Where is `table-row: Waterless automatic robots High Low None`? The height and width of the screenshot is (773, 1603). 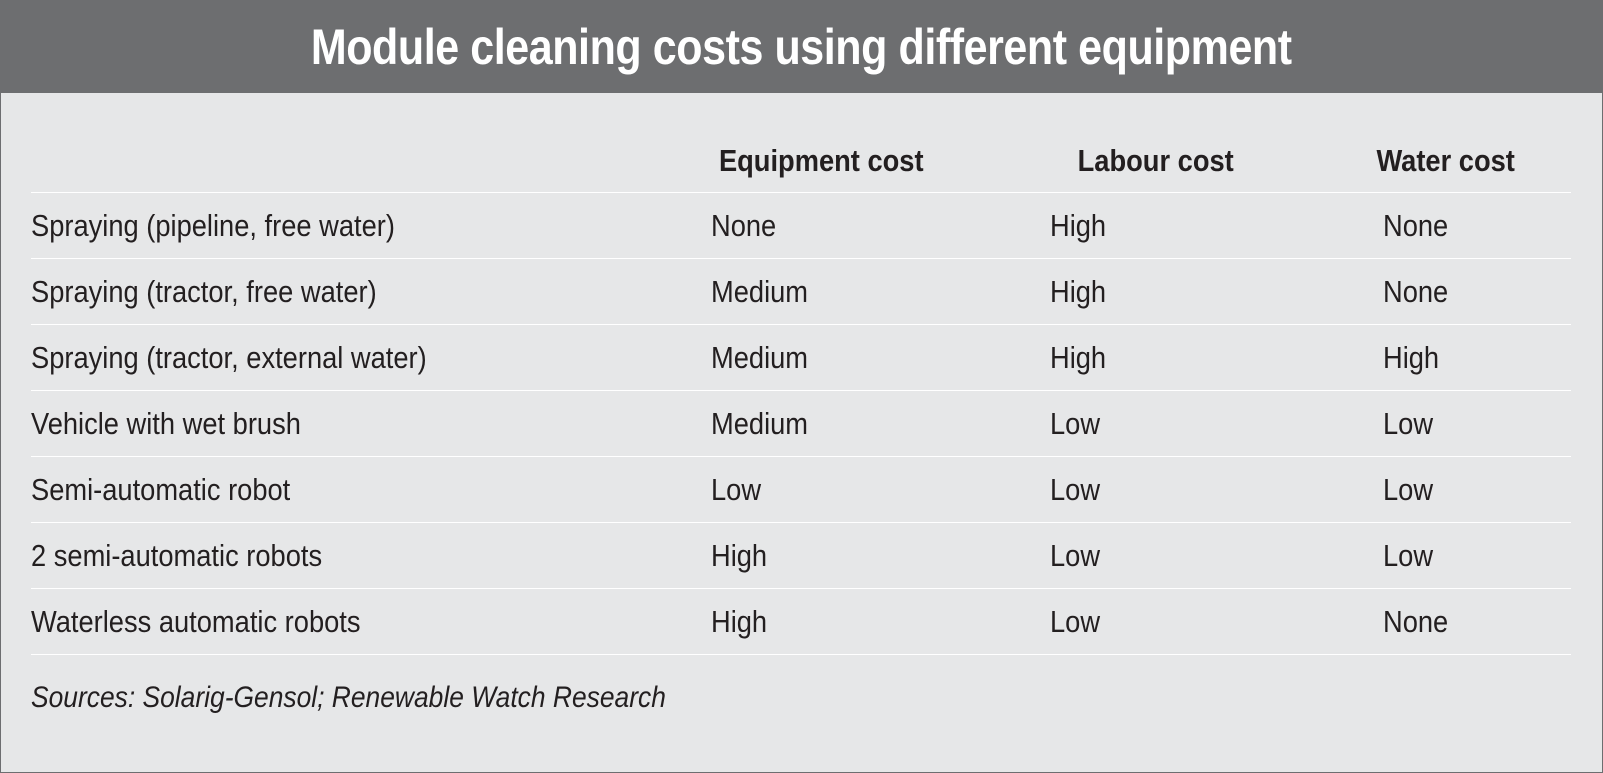 table-row: Waterless automatic robots High Low None is located at coordinates (801, 621).